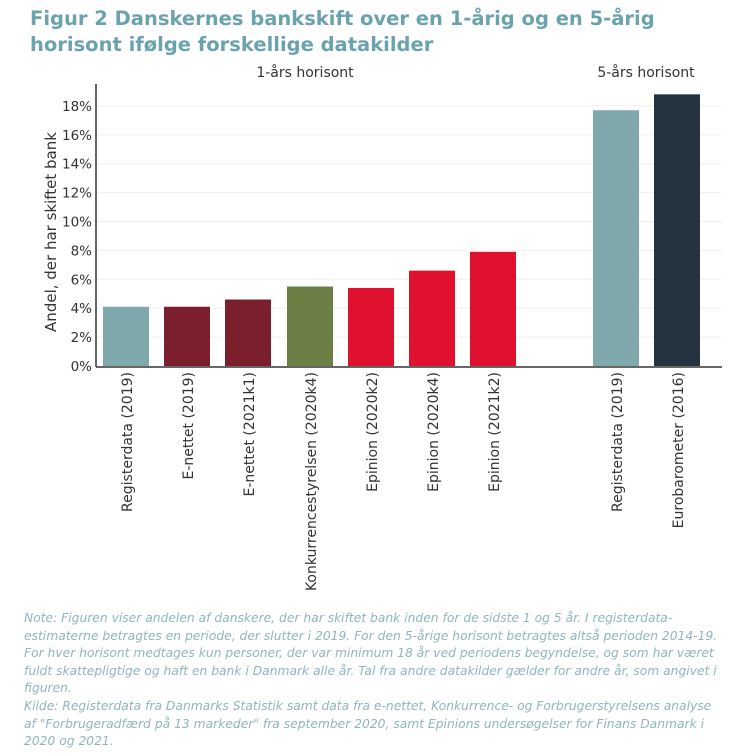 This screenshot has height=754, width=736. I want to click on x-tick-label: E-nettet (2021k1), so click(250, 434).